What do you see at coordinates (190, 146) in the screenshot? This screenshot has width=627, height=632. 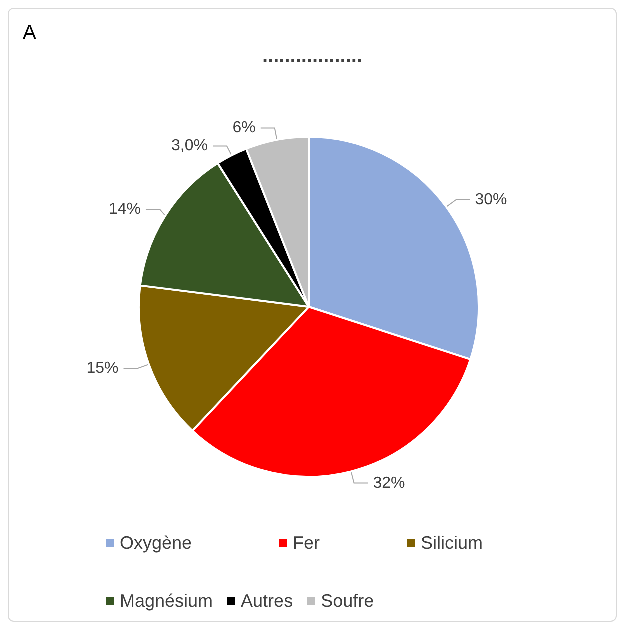 I see `data-label: 3,0%` at bounding box center [190, 146].